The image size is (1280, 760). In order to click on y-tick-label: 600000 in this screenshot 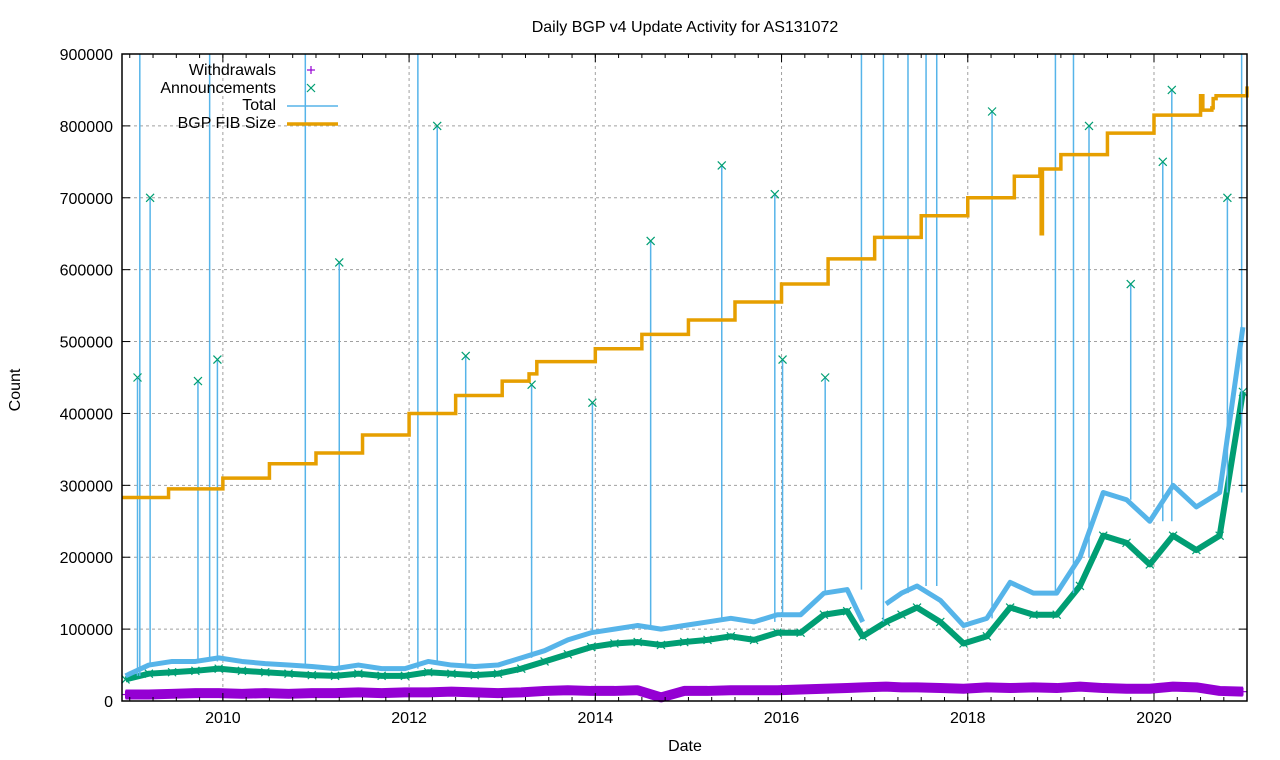, I will do `click(86, 271)`.